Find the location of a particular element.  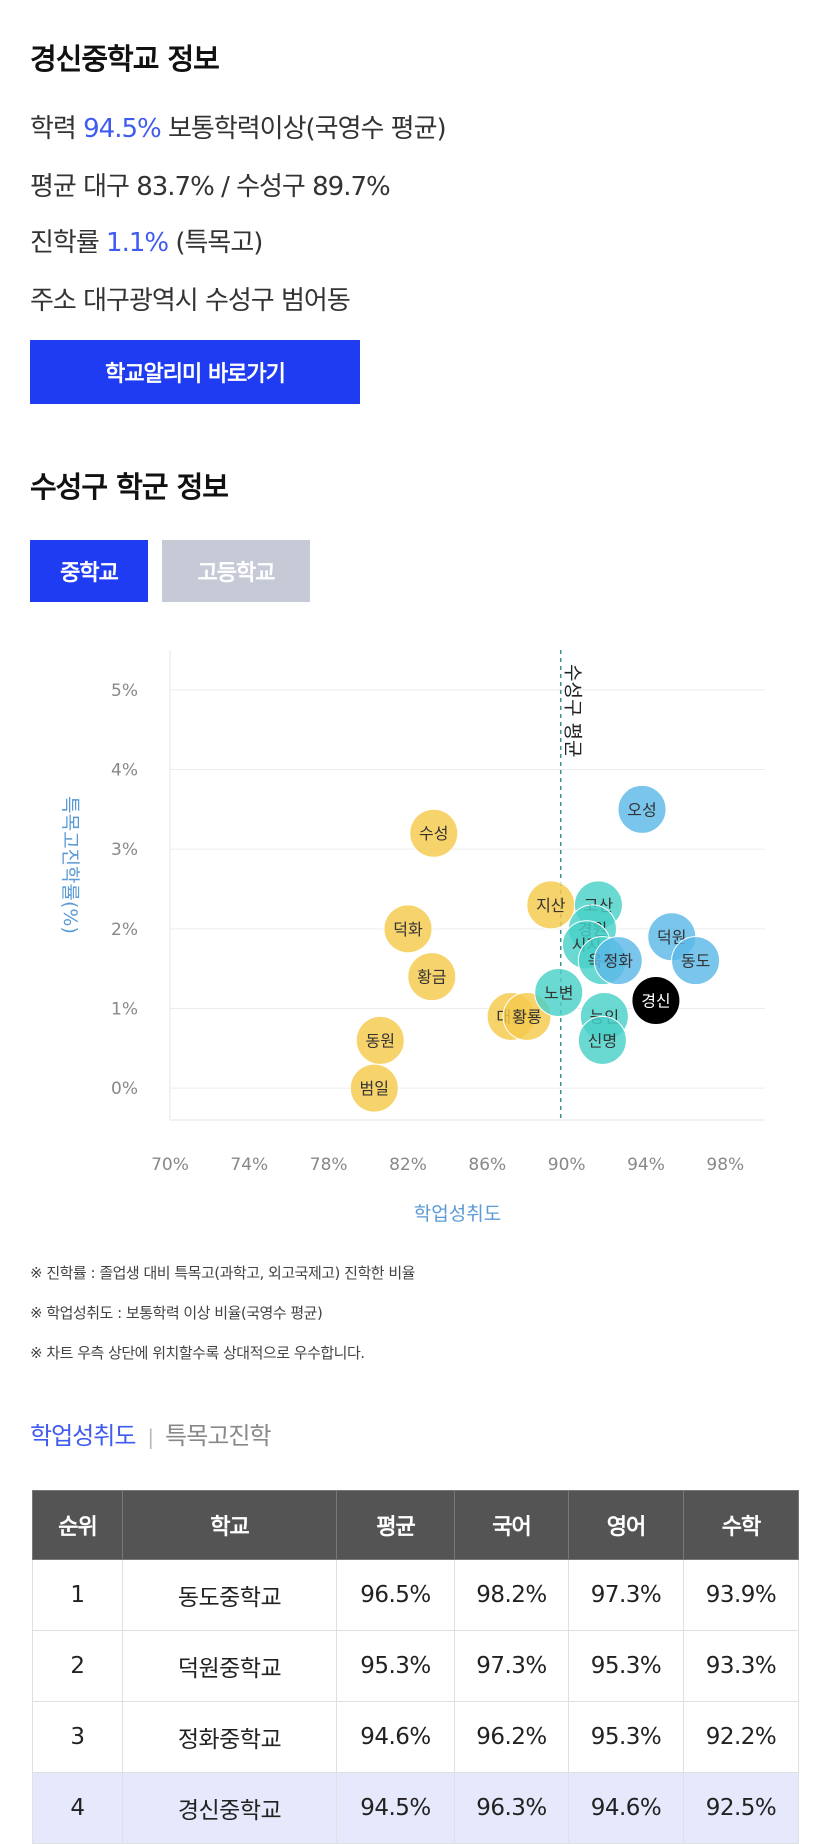

note-admission: ※ 진학률 : 졸업생 대비 특목고(과학고, 외고국제고) 진학한 비율 is located at coordinates (222, 1273).